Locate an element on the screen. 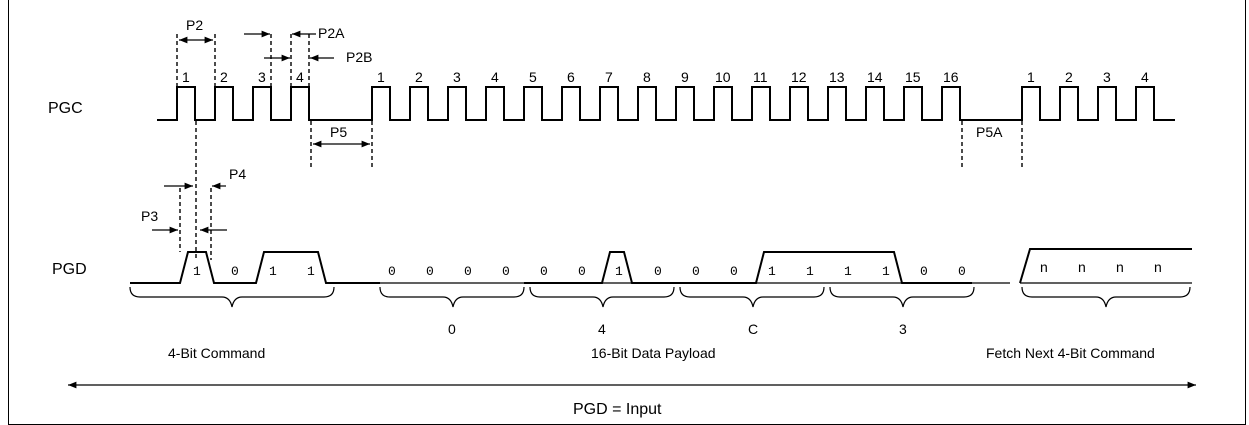  p2-label: P2 is located at coordinates (194, 25).